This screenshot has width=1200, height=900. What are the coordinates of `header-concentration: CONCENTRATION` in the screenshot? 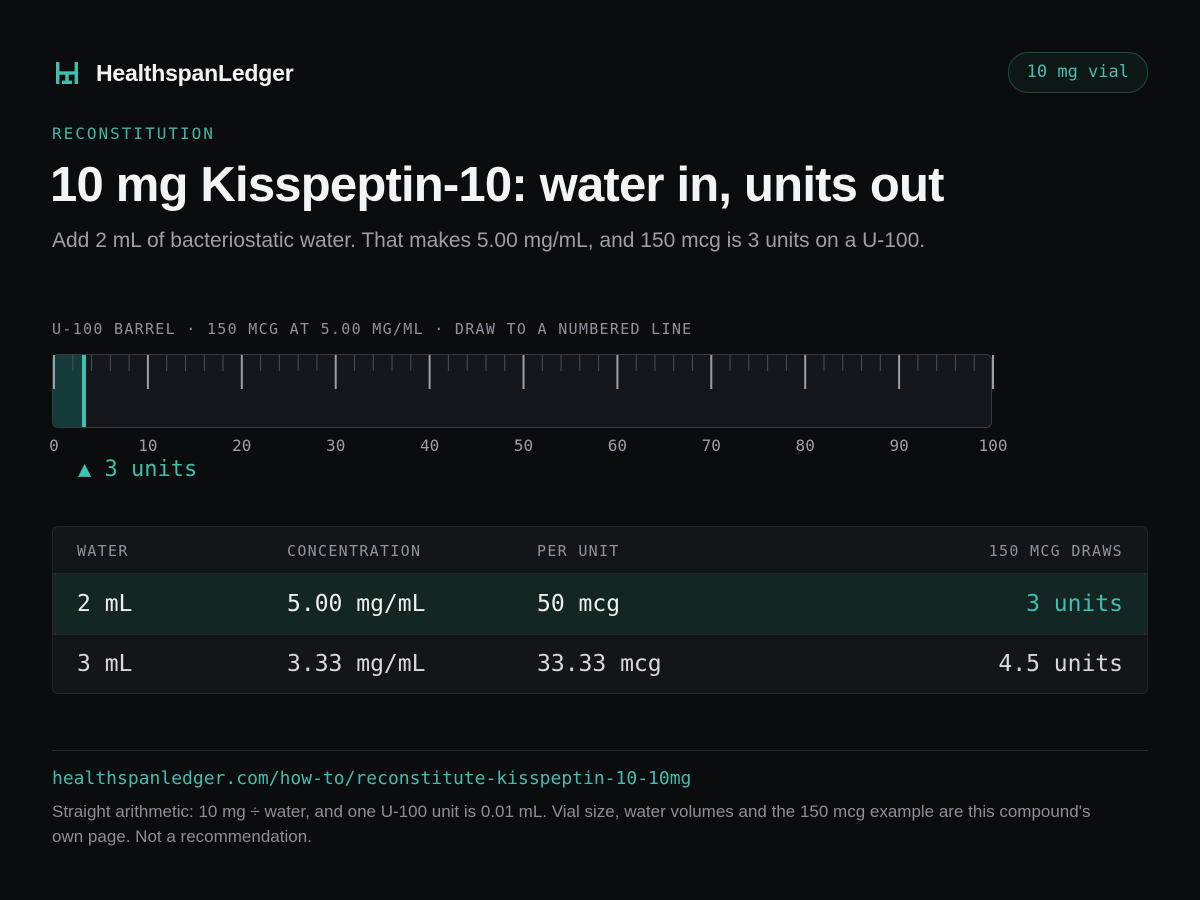 It's located at (354, 551).